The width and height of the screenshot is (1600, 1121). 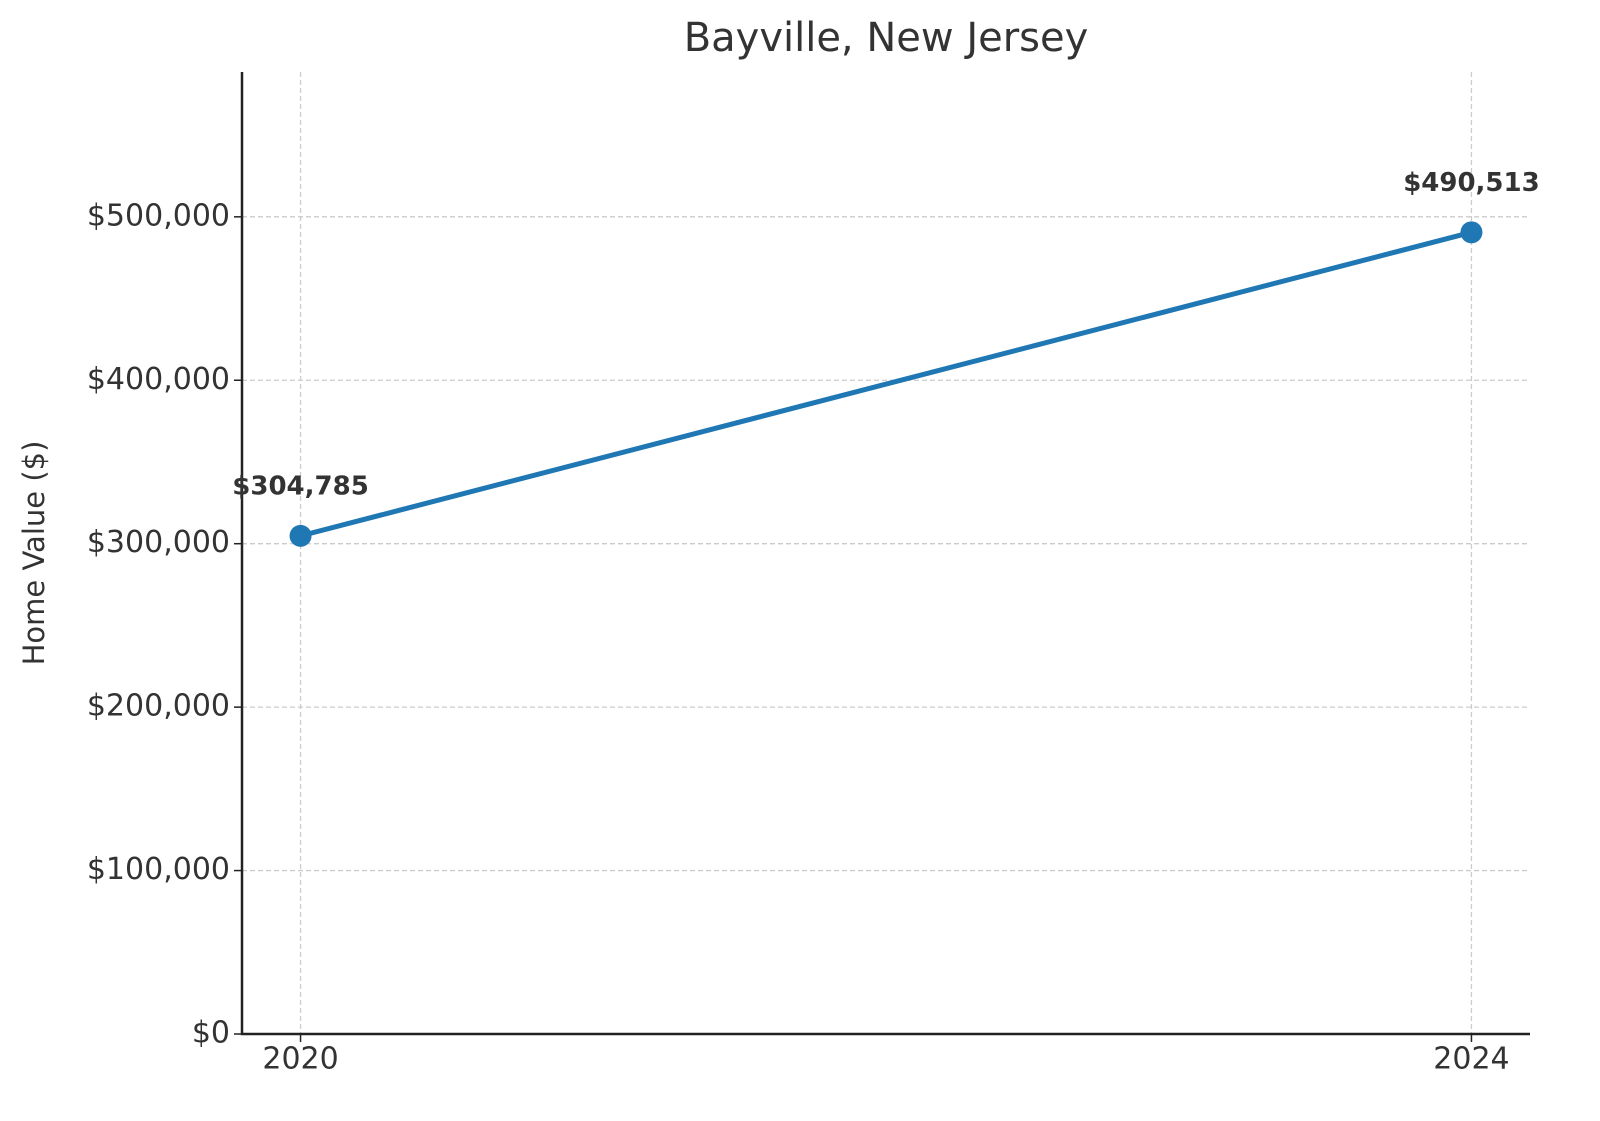 I want to click on y-tick-label: $500,000, so click(x=158, y=215).